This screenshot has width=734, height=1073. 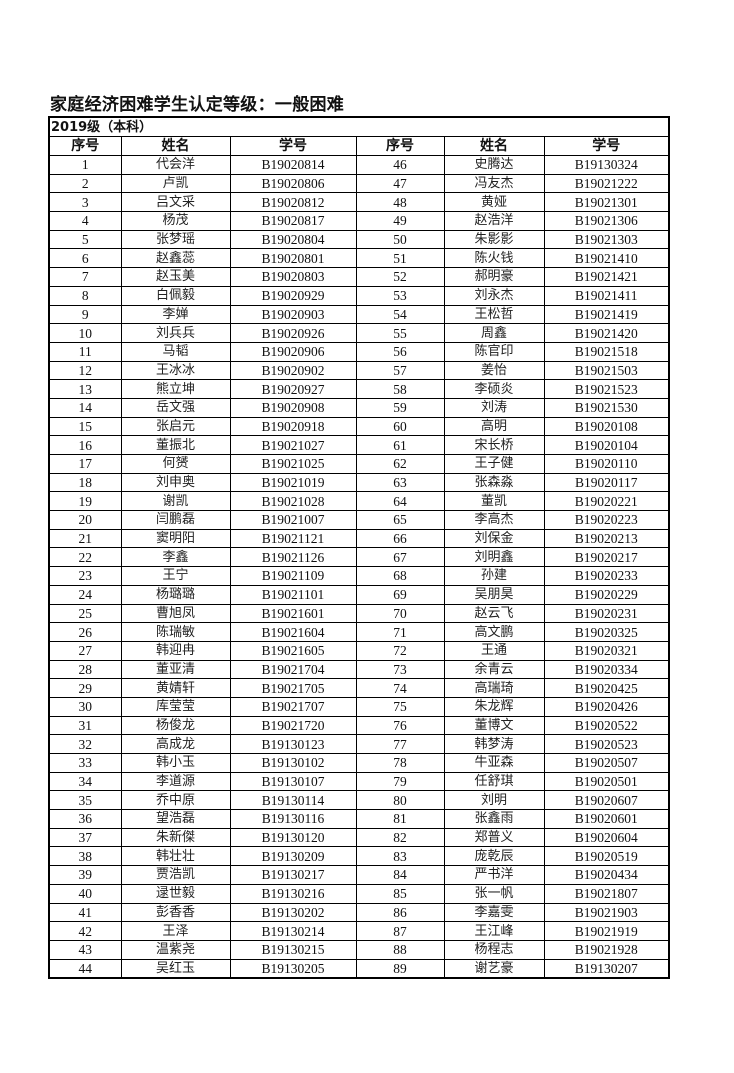 What do you see at coordinates (494, 706) in the screenshot?
I see `name-cell: 朱龙辉` at bounding box center [494, 706].